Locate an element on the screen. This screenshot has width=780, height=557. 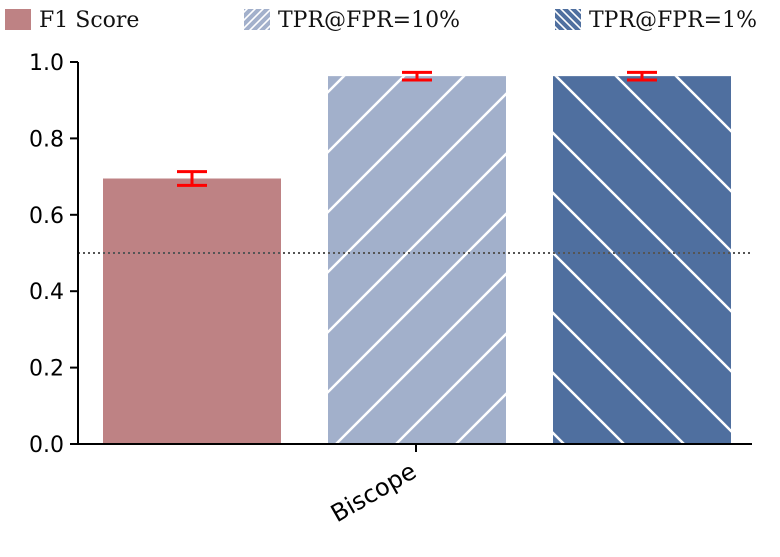
y-tick-label: 0.4 is located at coordinates (46, 292).